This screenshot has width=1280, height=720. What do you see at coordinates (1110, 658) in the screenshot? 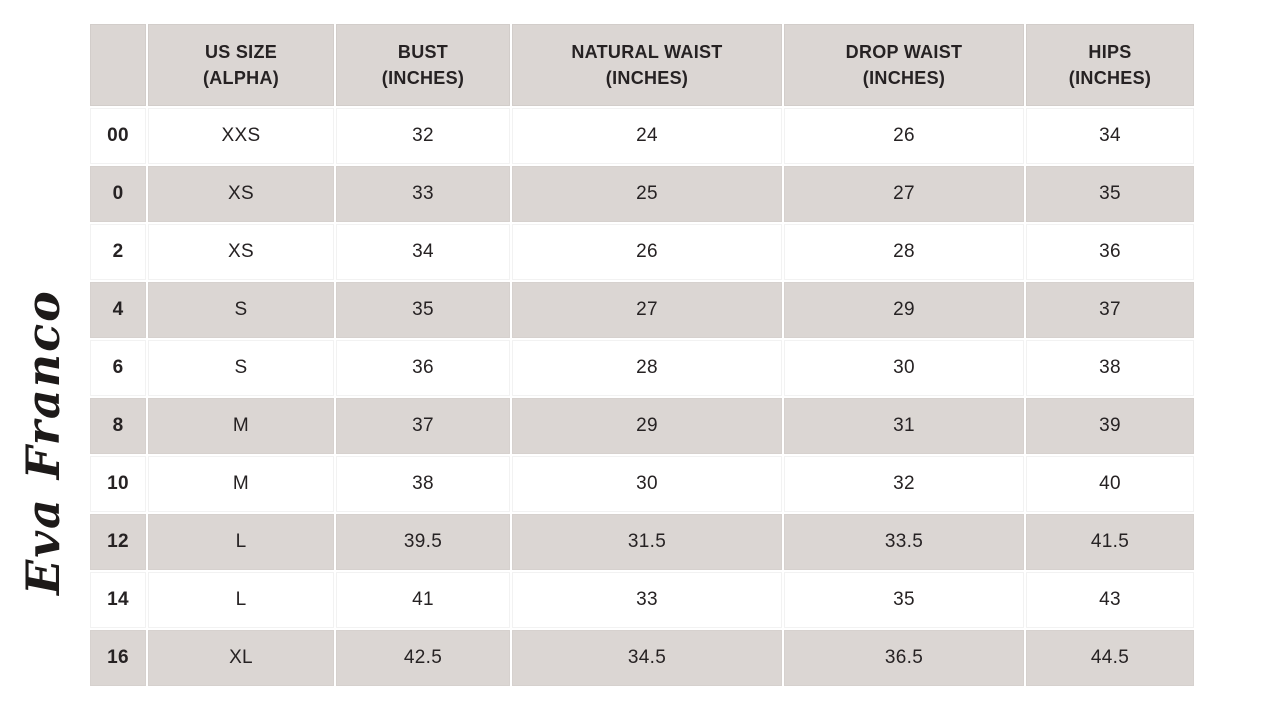
I see `size-value-cell: 44.5` at bounding box center [1110, 658].